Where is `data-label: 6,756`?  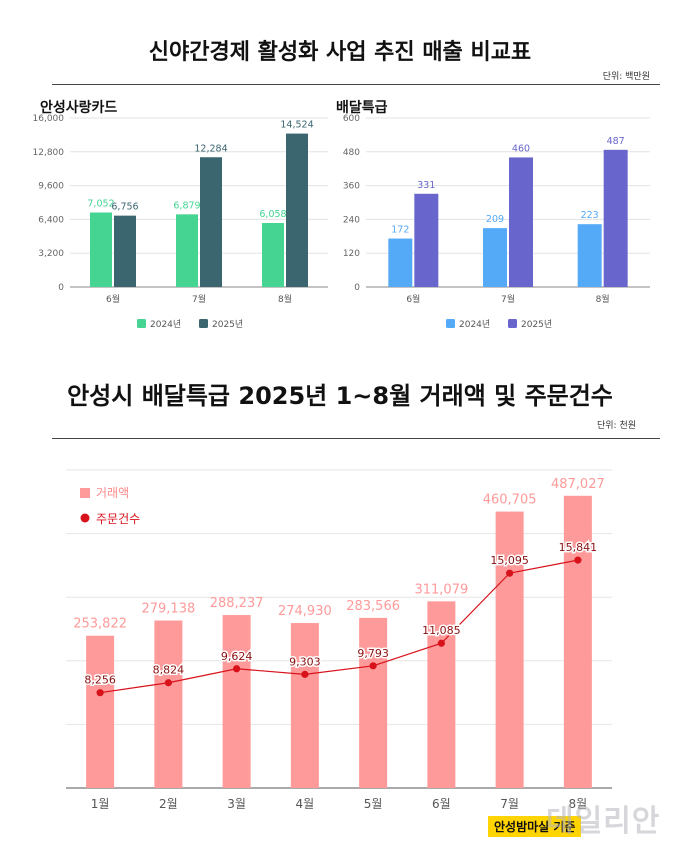
data-label: 6,756 is located at coordinates (124, 207).